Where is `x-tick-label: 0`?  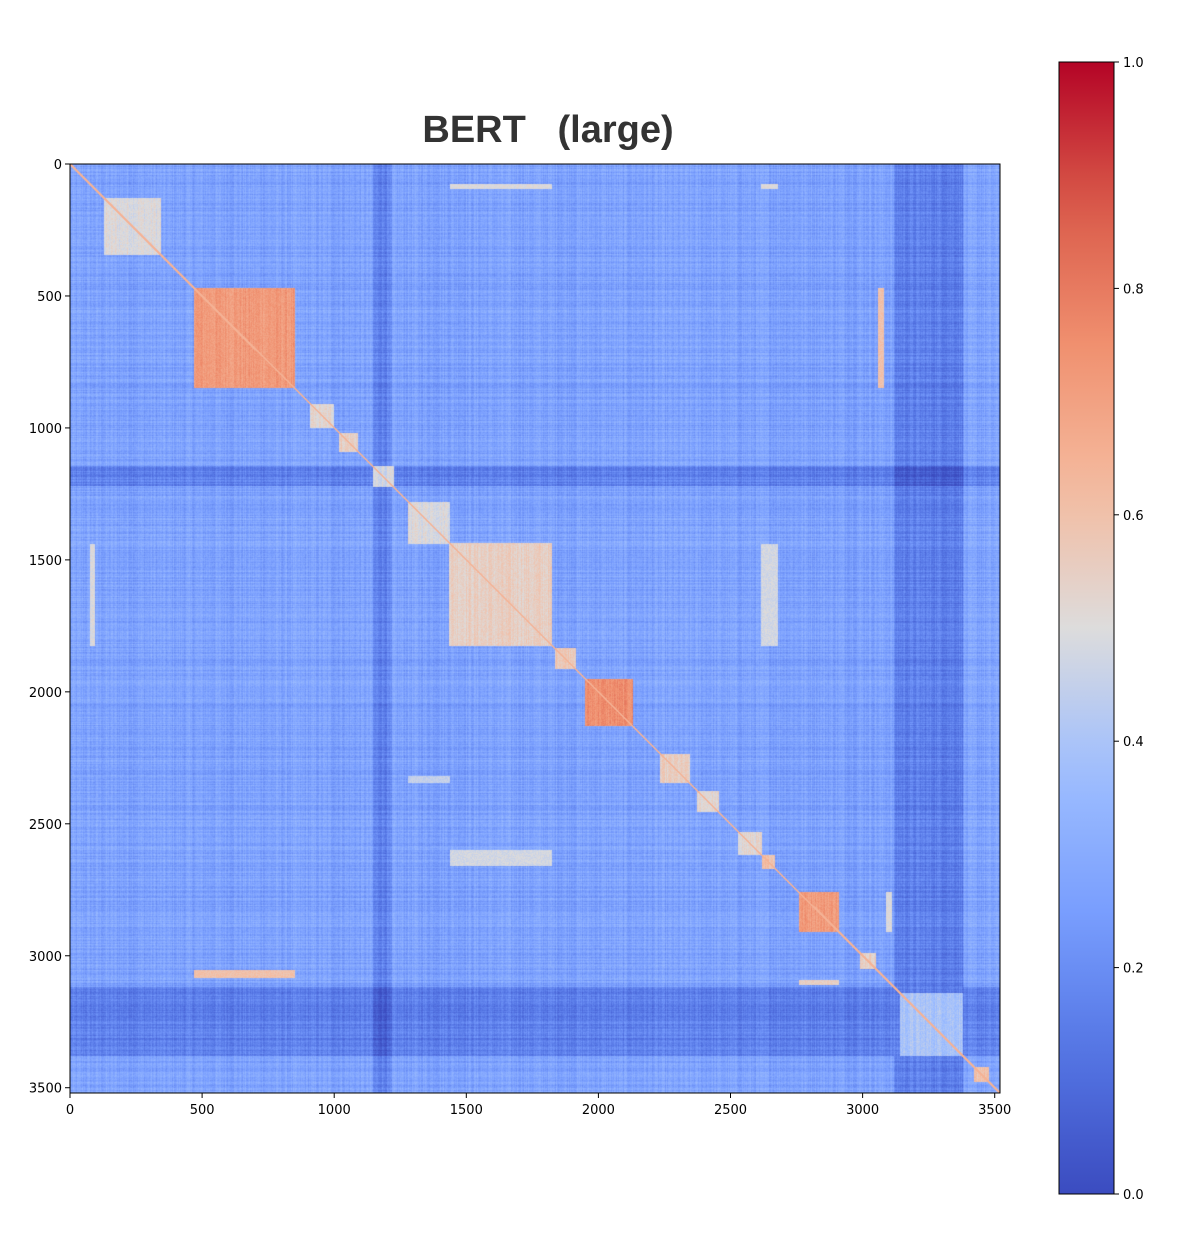 x-tick-label: 0 is located at coordinates (70, 1110).